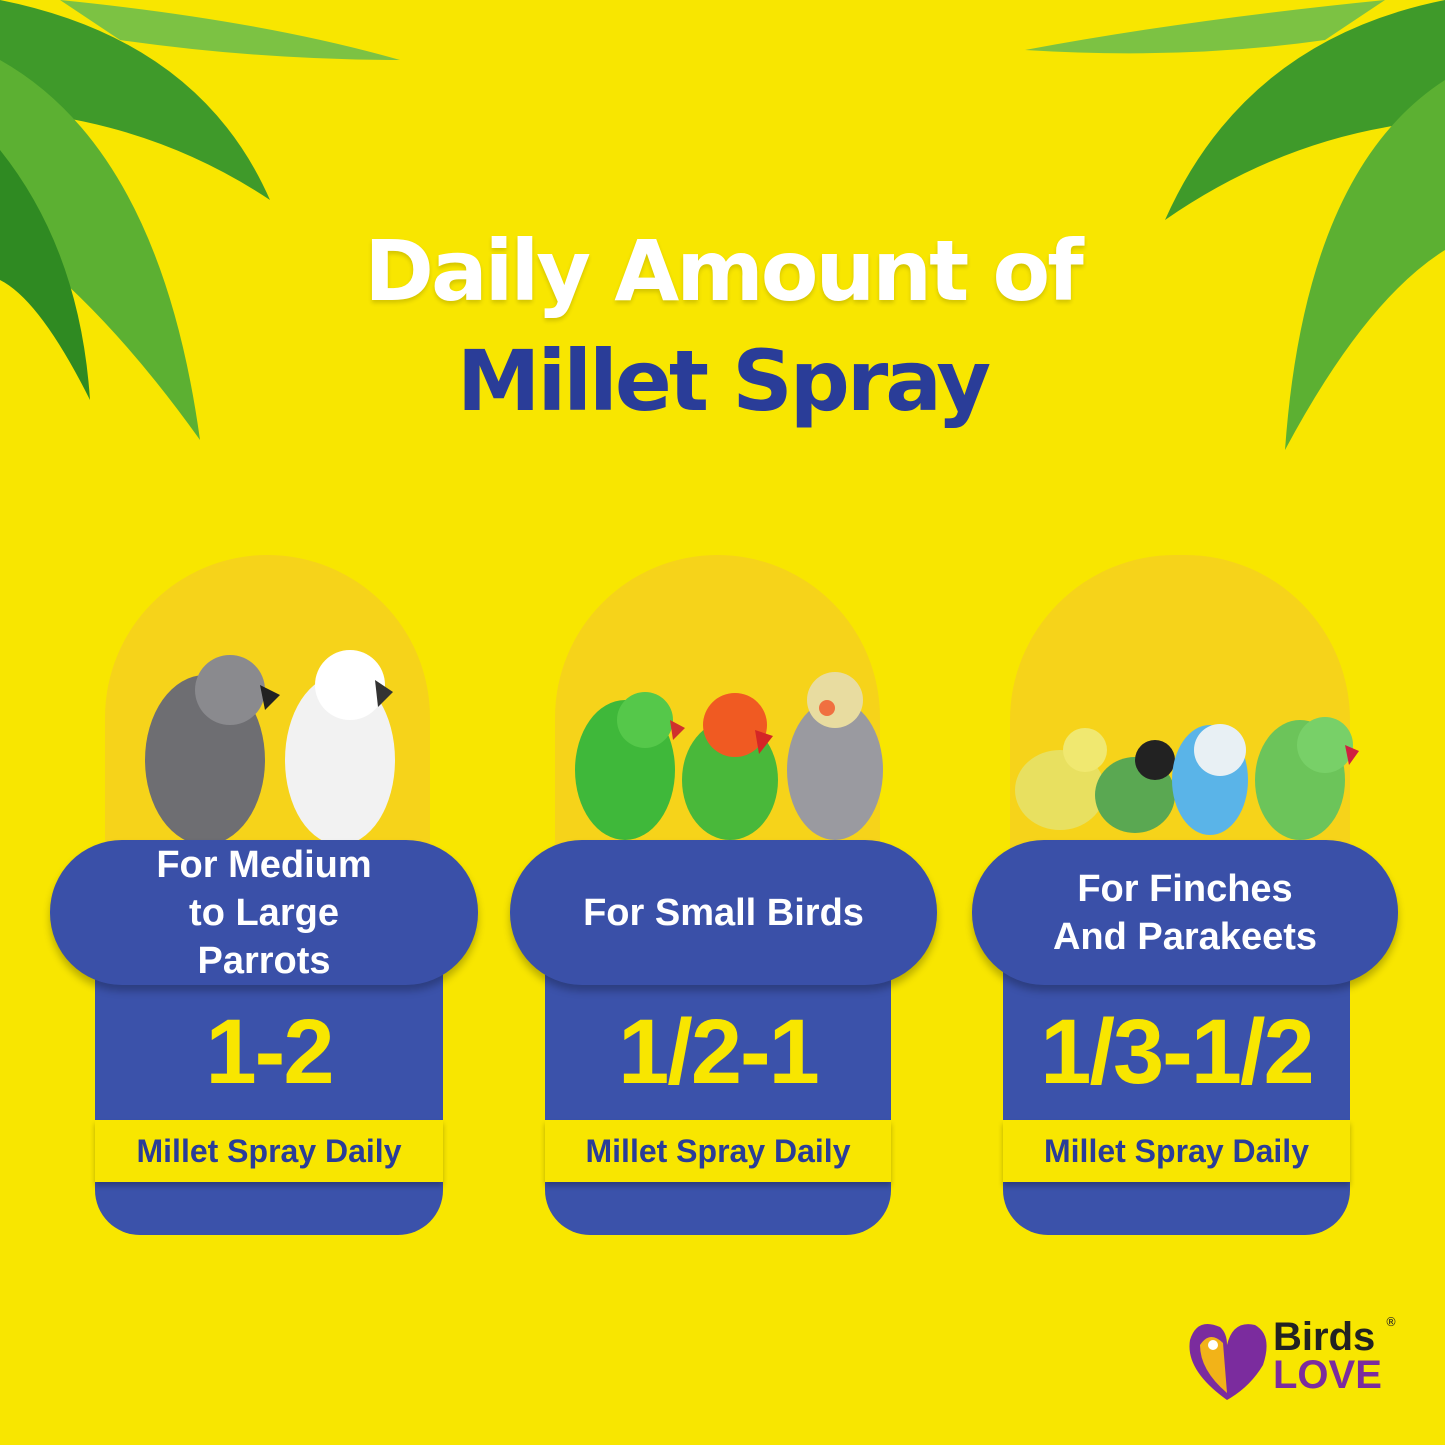 Image resolution: width=1445 pixels, height=1445 pixels. I want to click on finches-parakeets-image, so click(1187, 778).